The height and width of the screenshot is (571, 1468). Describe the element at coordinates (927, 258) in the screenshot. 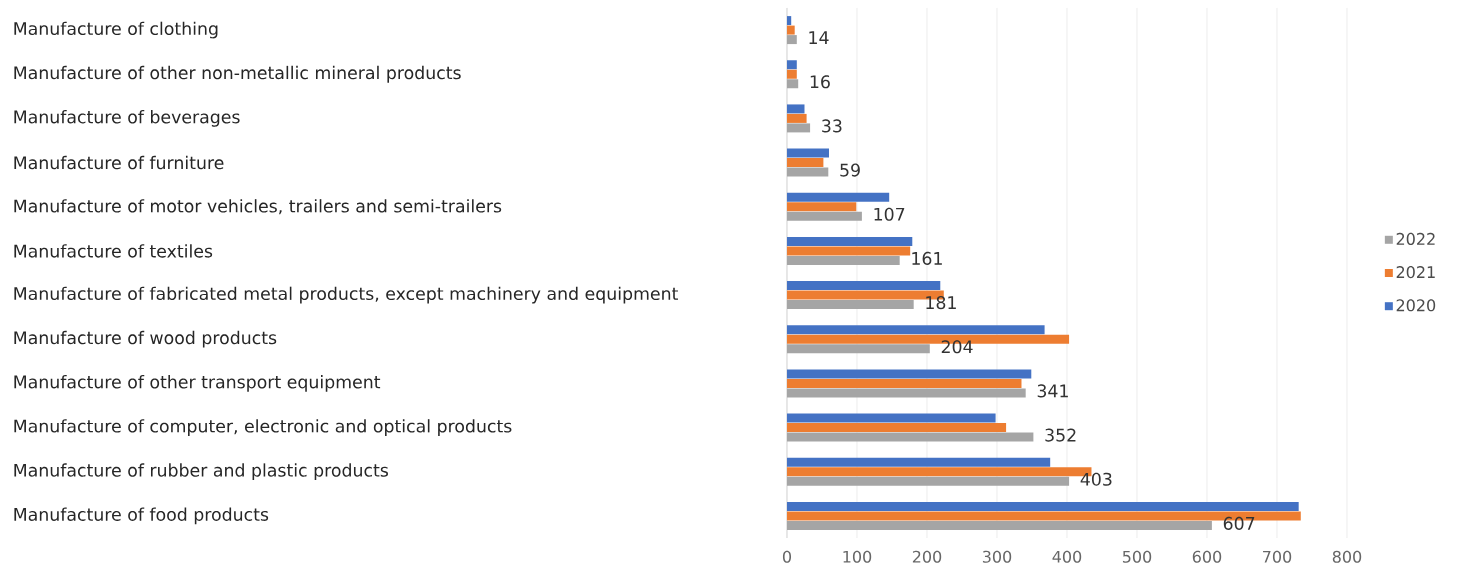

I see `data-label: 161` at that location.